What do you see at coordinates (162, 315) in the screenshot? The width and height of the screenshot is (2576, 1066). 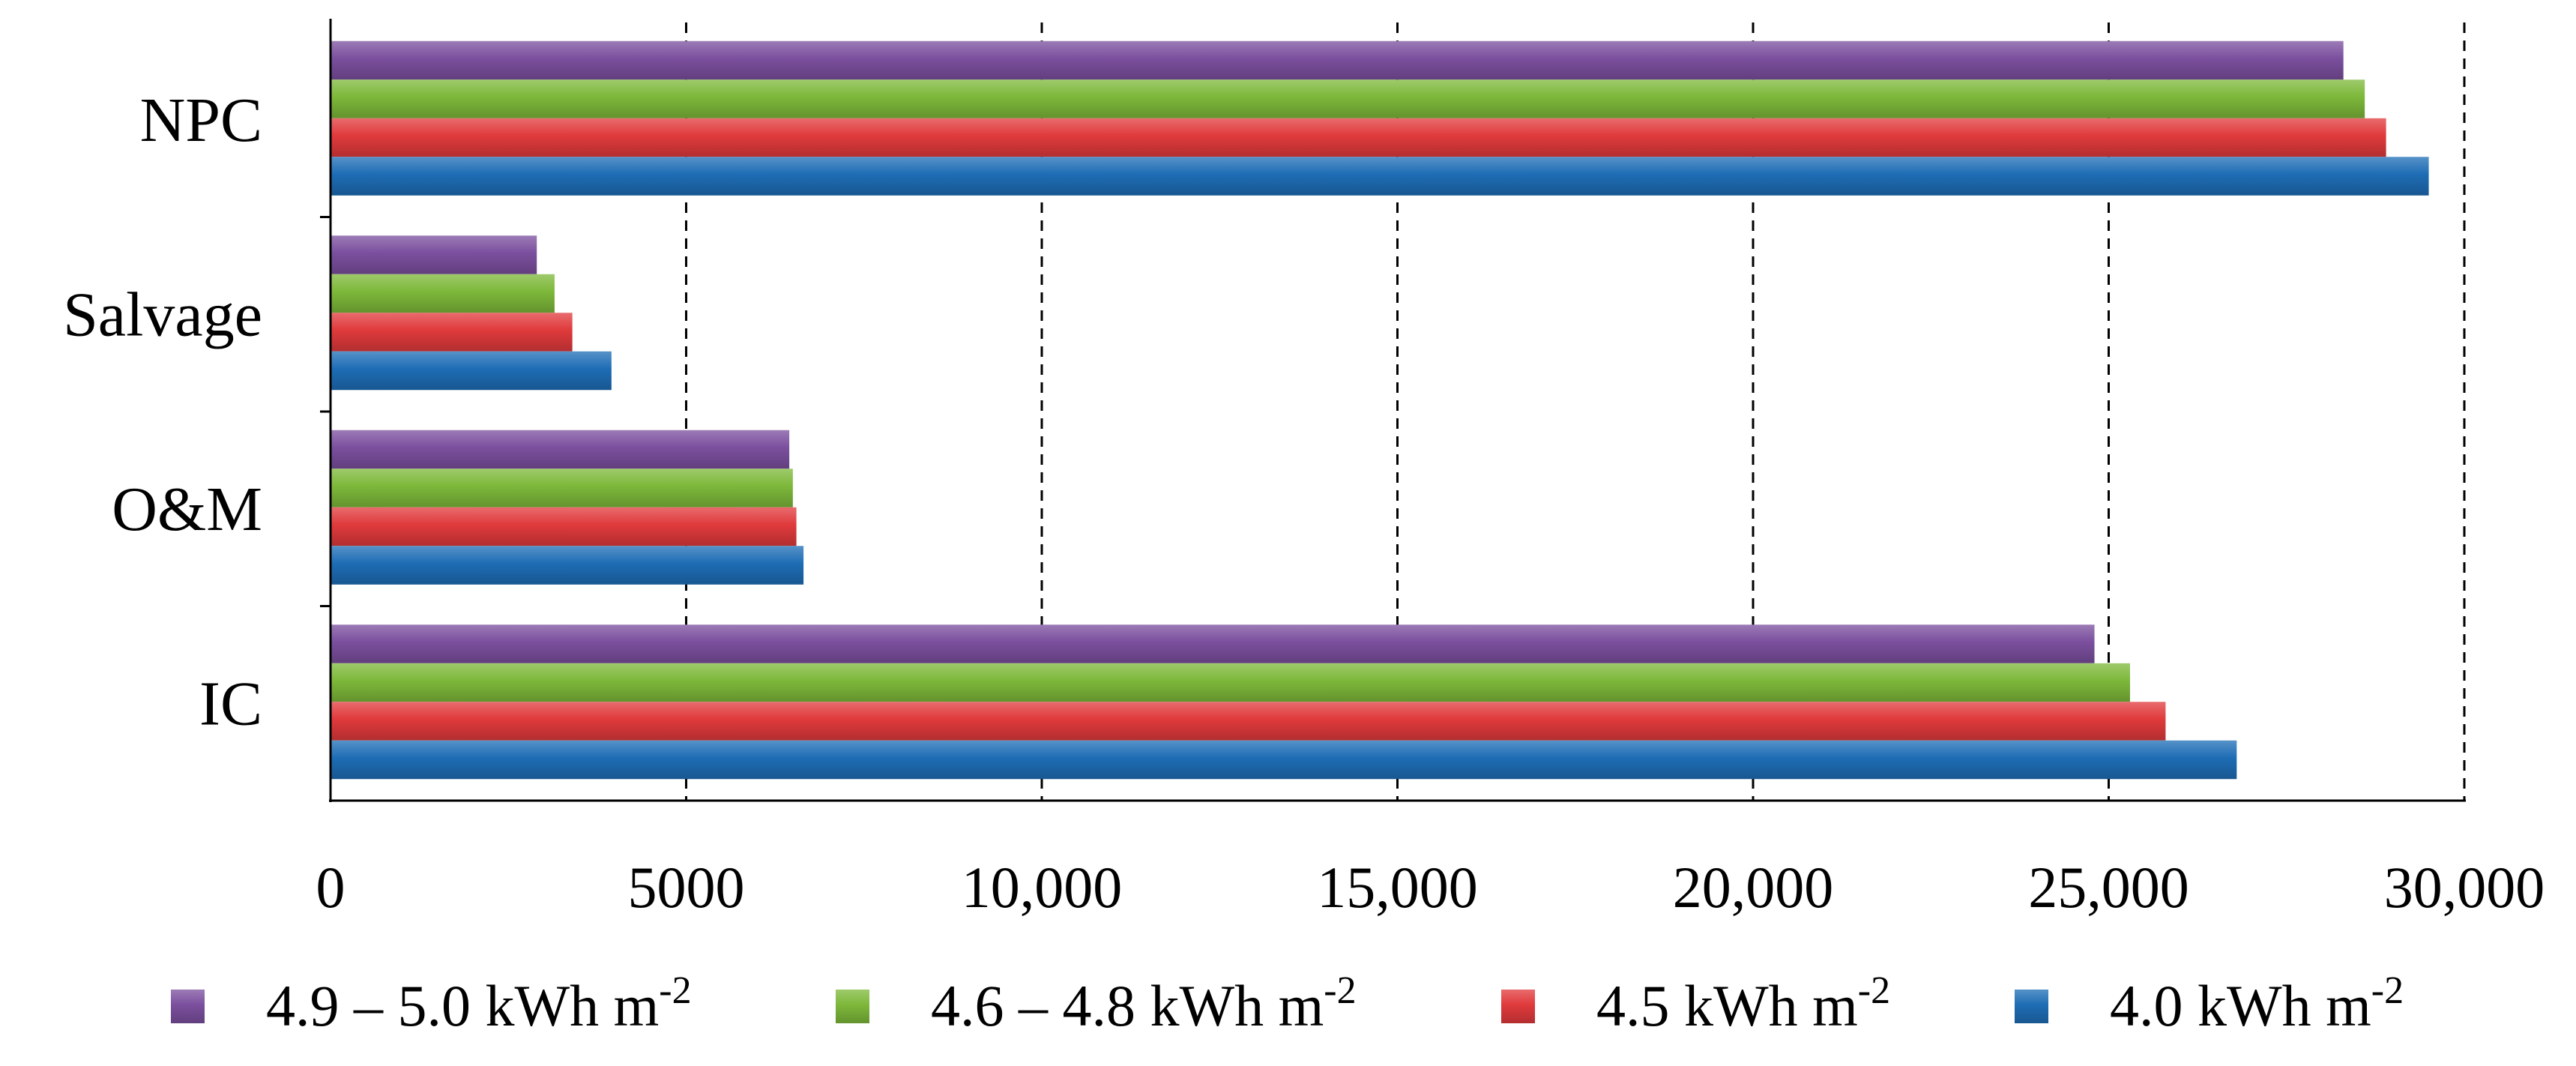 I see `category-label: Salvage` at bounding box center [162, 315].